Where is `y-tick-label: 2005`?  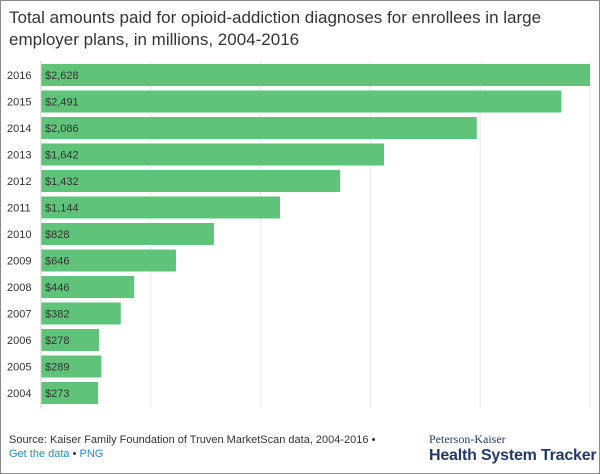
y-tick-label: 2005 is located at coordinates (19, 368).